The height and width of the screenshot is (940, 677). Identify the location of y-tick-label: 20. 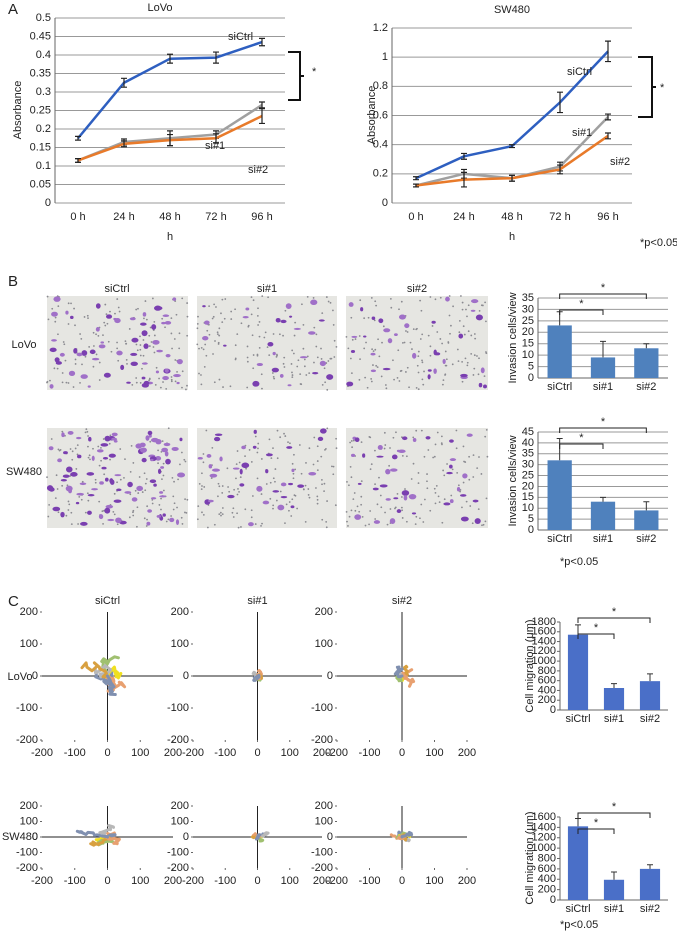
(528, 486).